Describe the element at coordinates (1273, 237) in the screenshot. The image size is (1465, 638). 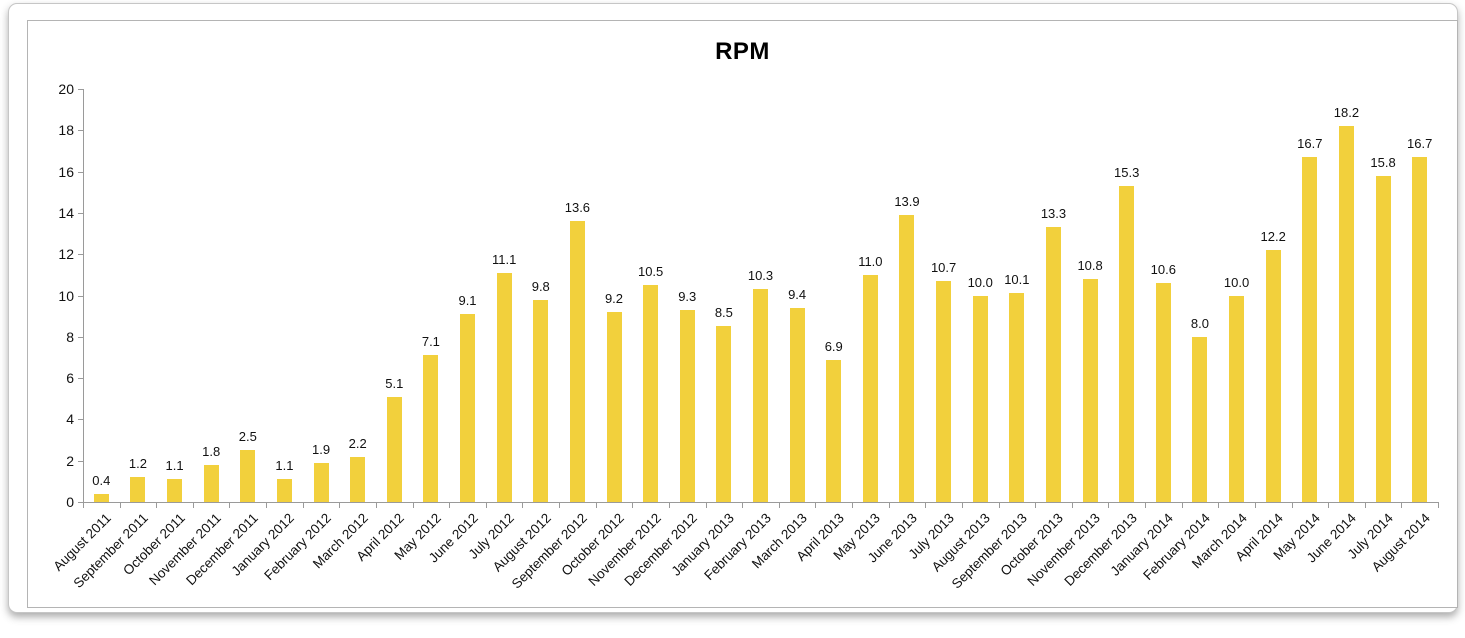
I see `bar-value-label: 12.2` at that location.